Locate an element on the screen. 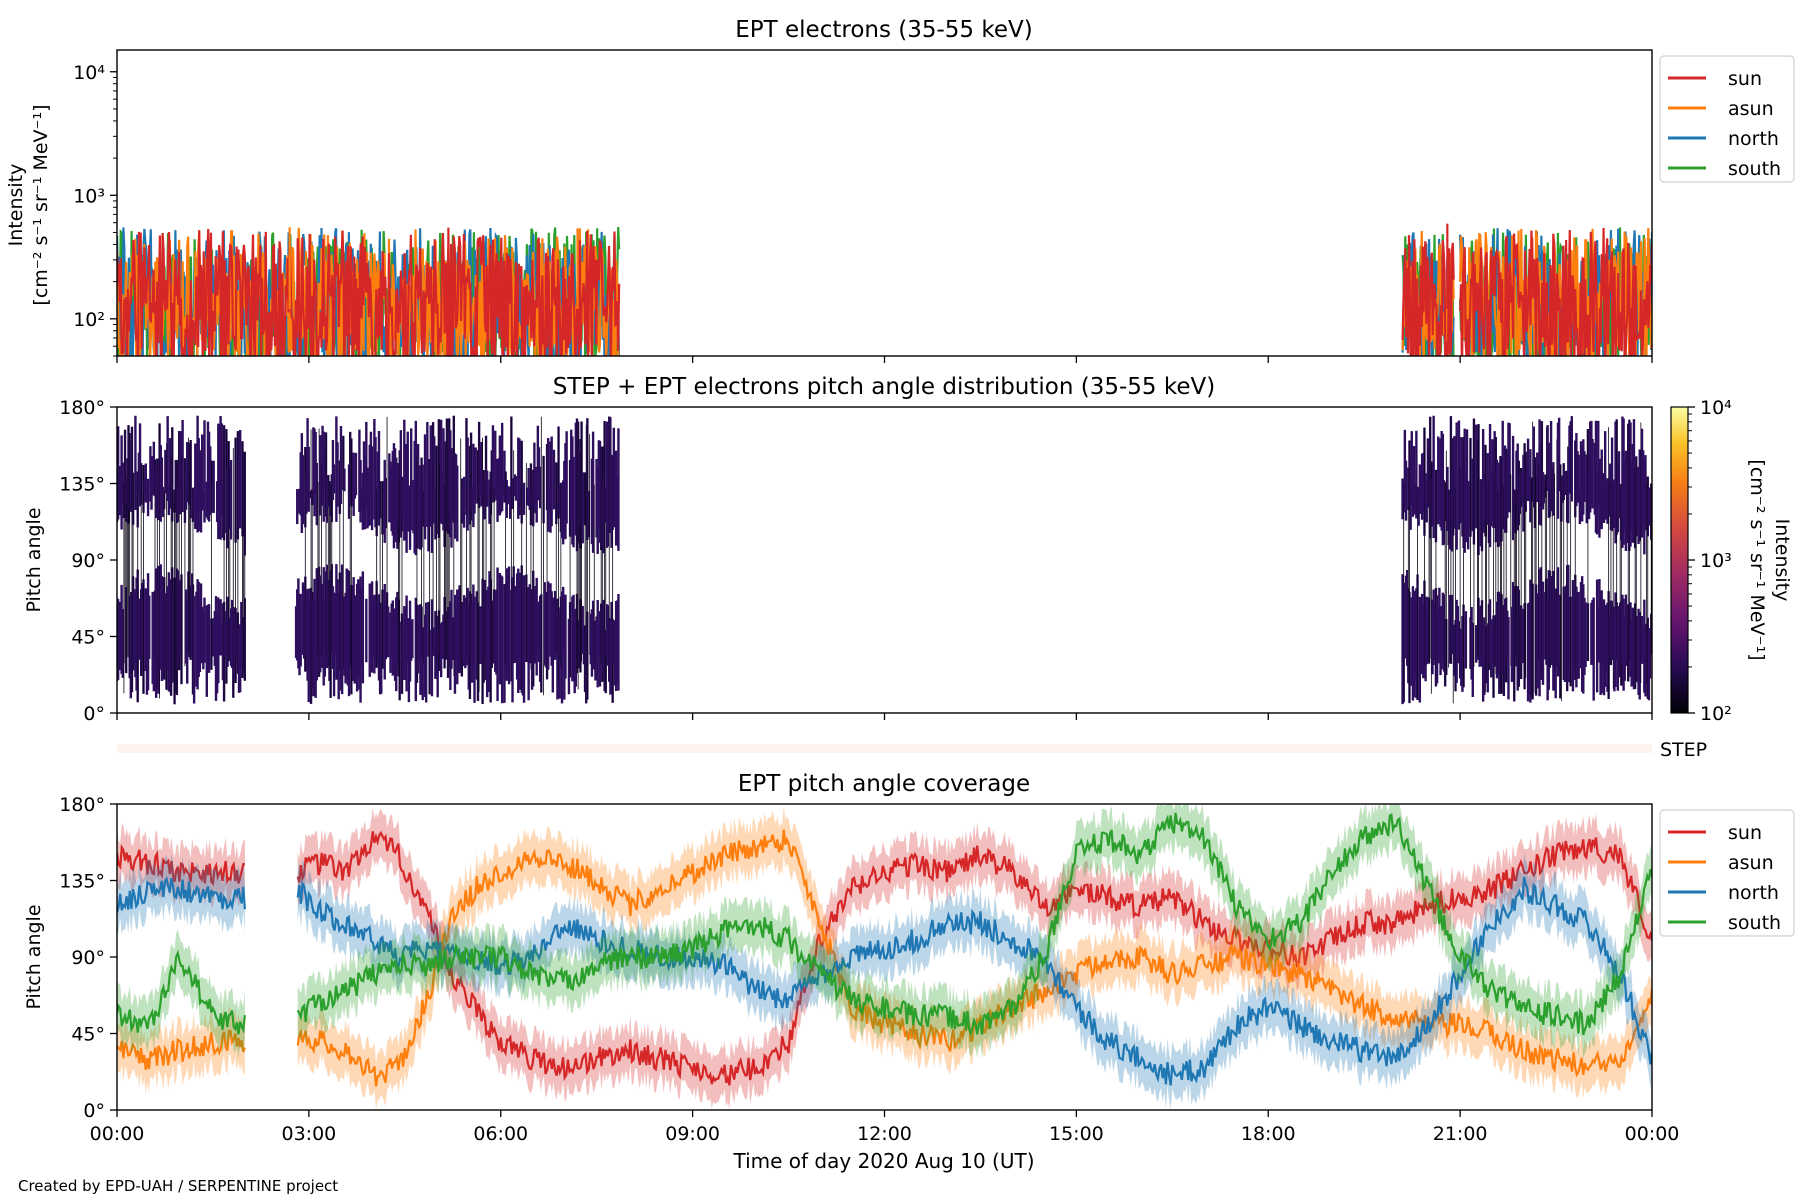  x-tick-label: 18:00 is located at coordinates (1268, 1134).